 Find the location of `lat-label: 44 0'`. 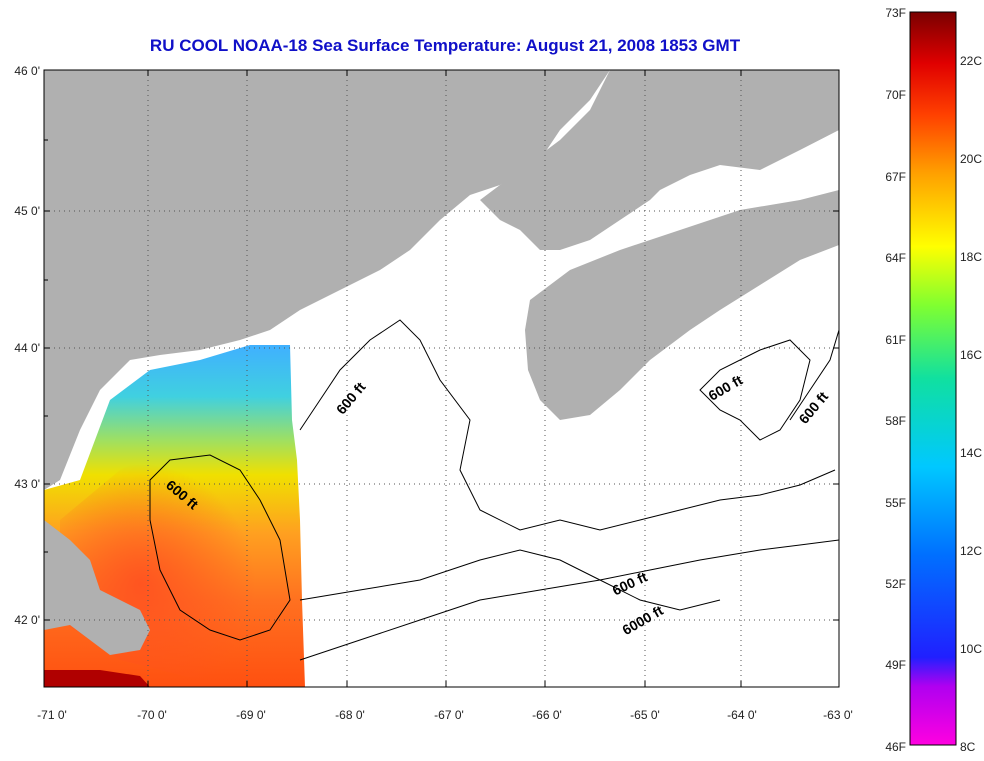

lat-label: 44 0' is located at coordinates (27, 348).